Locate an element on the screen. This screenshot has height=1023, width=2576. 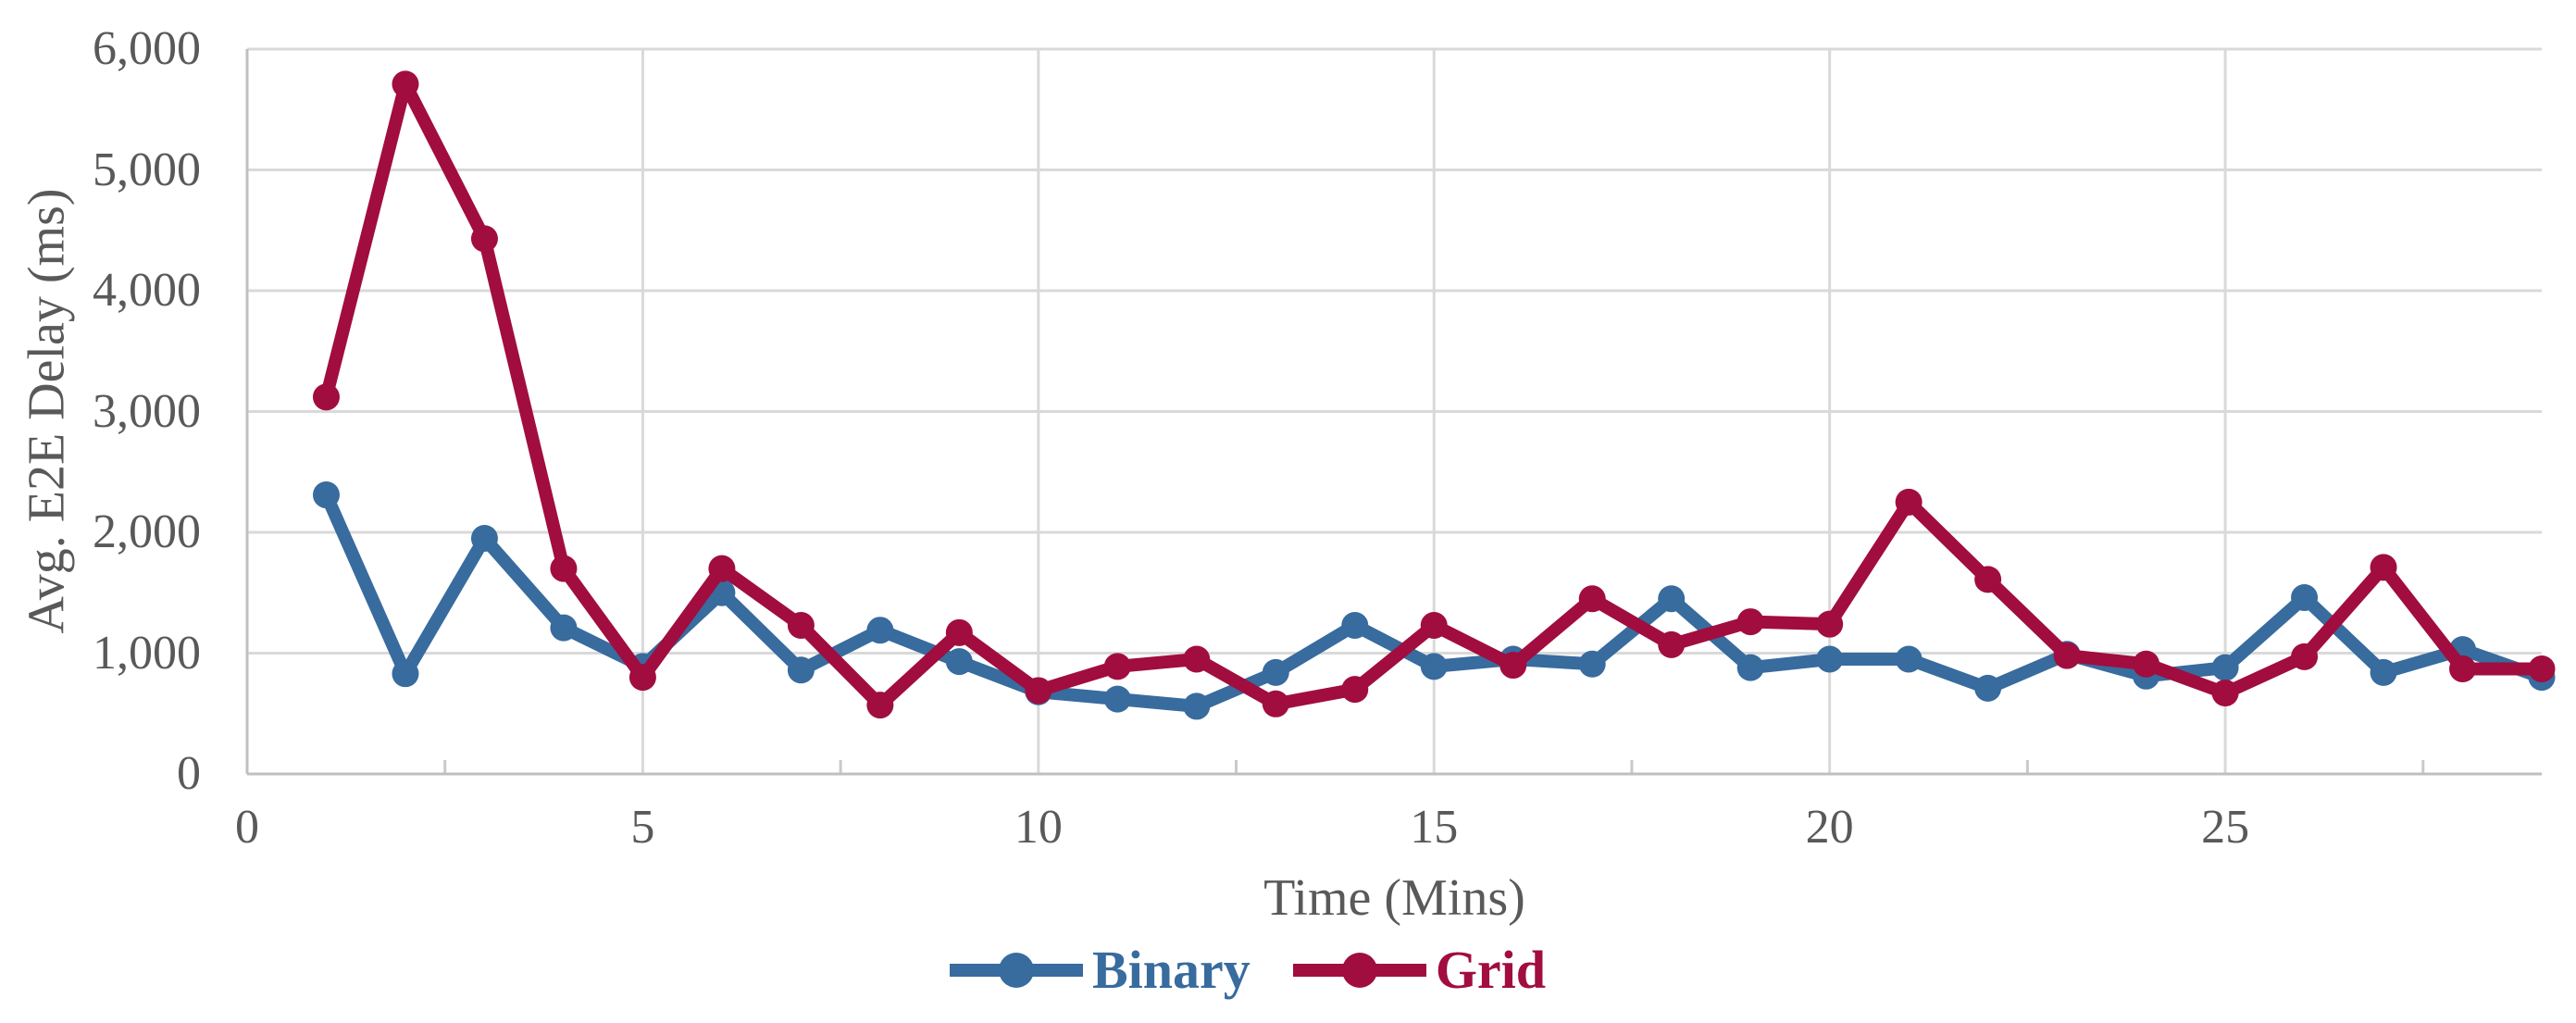
y-tick-label: 0 is located at coordinates (189, 773).